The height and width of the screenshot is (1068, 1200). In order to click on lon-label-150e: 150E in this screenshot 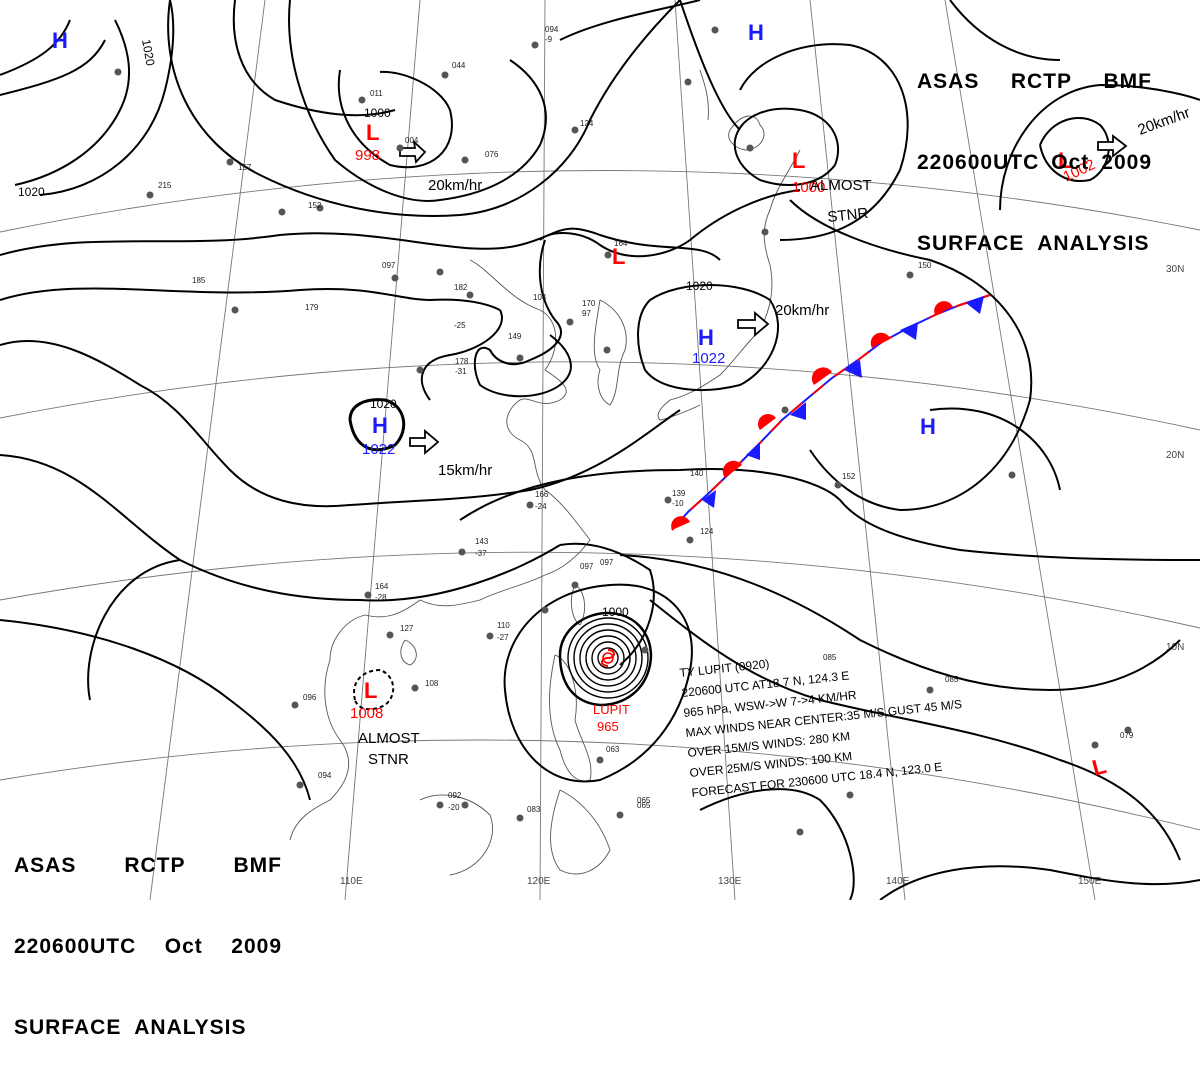, I will do `click(1090, 881)`.